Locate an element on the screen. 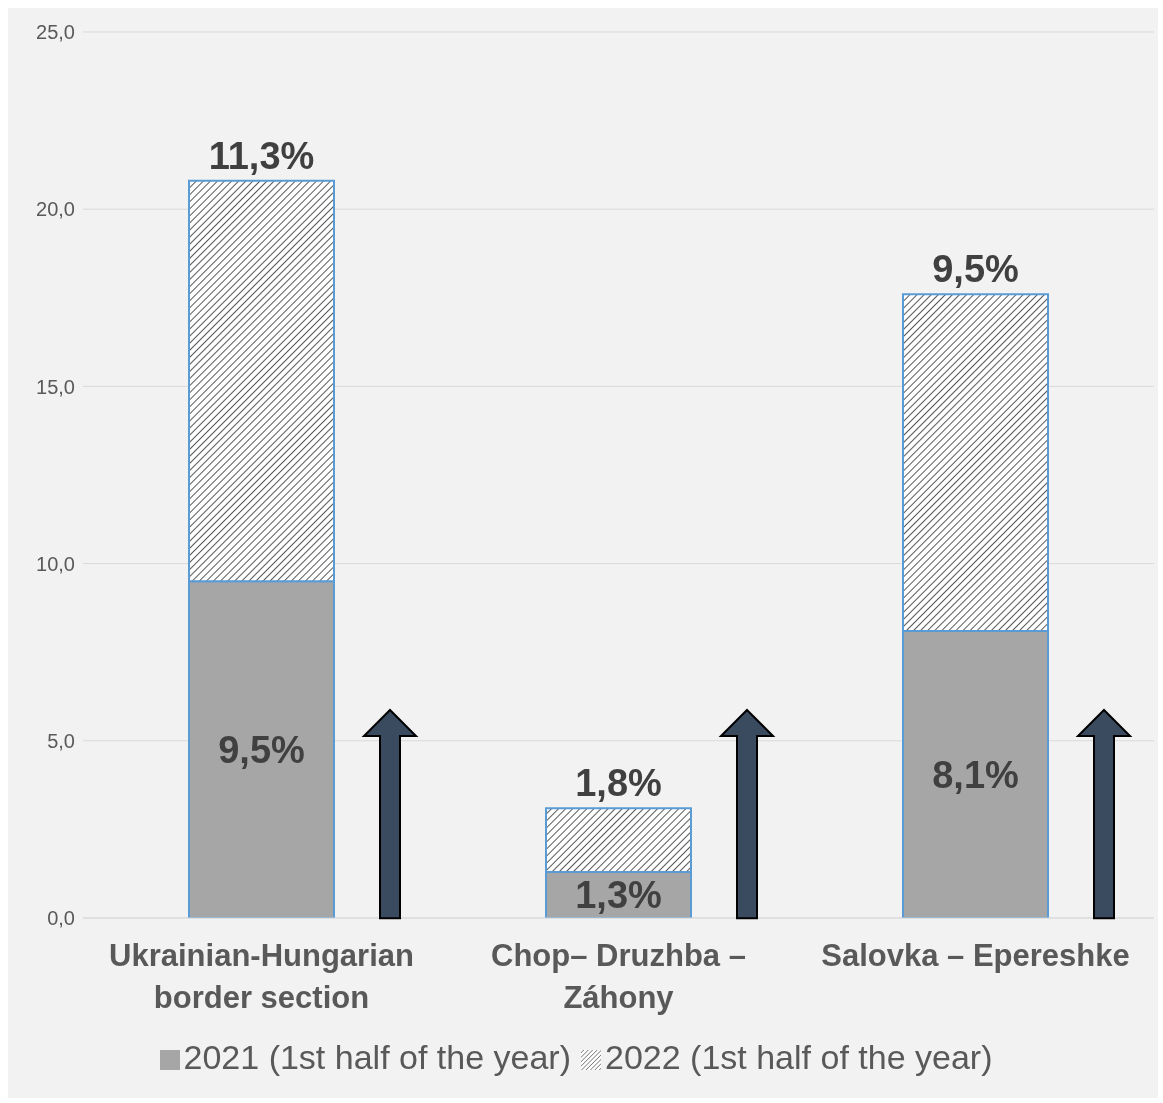  data-label: 1,8% is located at coordinates (618, 783).